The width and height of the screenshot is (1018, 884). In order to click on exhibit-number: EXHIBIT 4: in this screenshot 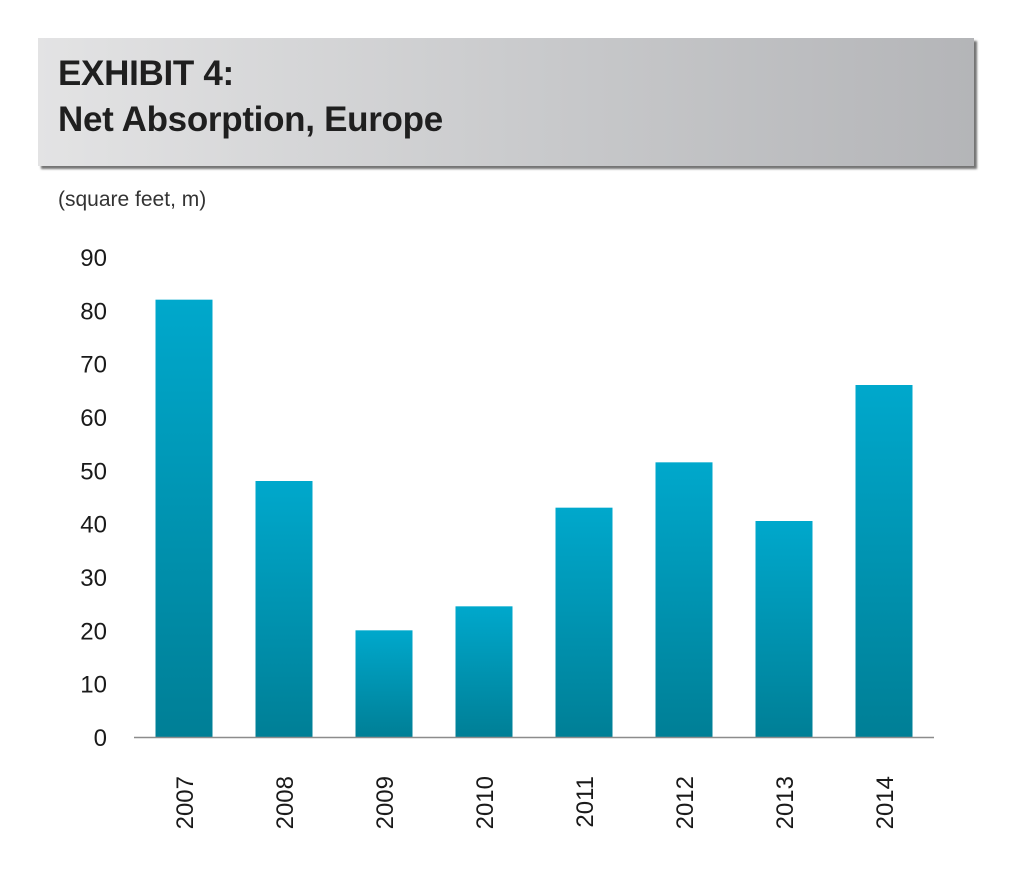, I will do `click(146, 73)`.